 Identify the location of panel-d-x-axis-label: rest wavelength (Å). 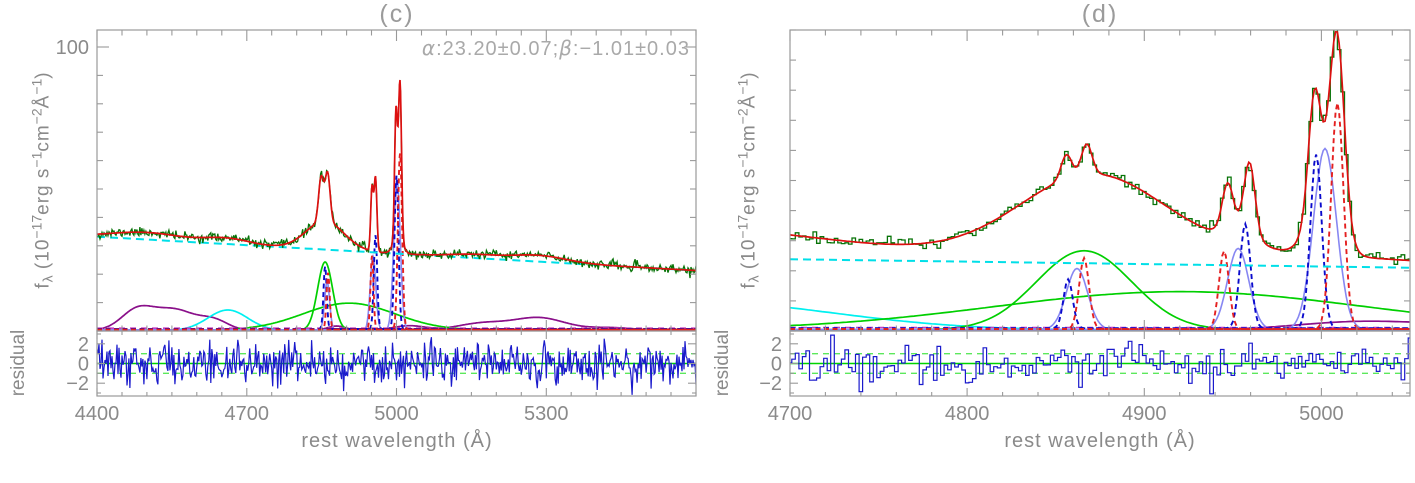
(1100, 441).